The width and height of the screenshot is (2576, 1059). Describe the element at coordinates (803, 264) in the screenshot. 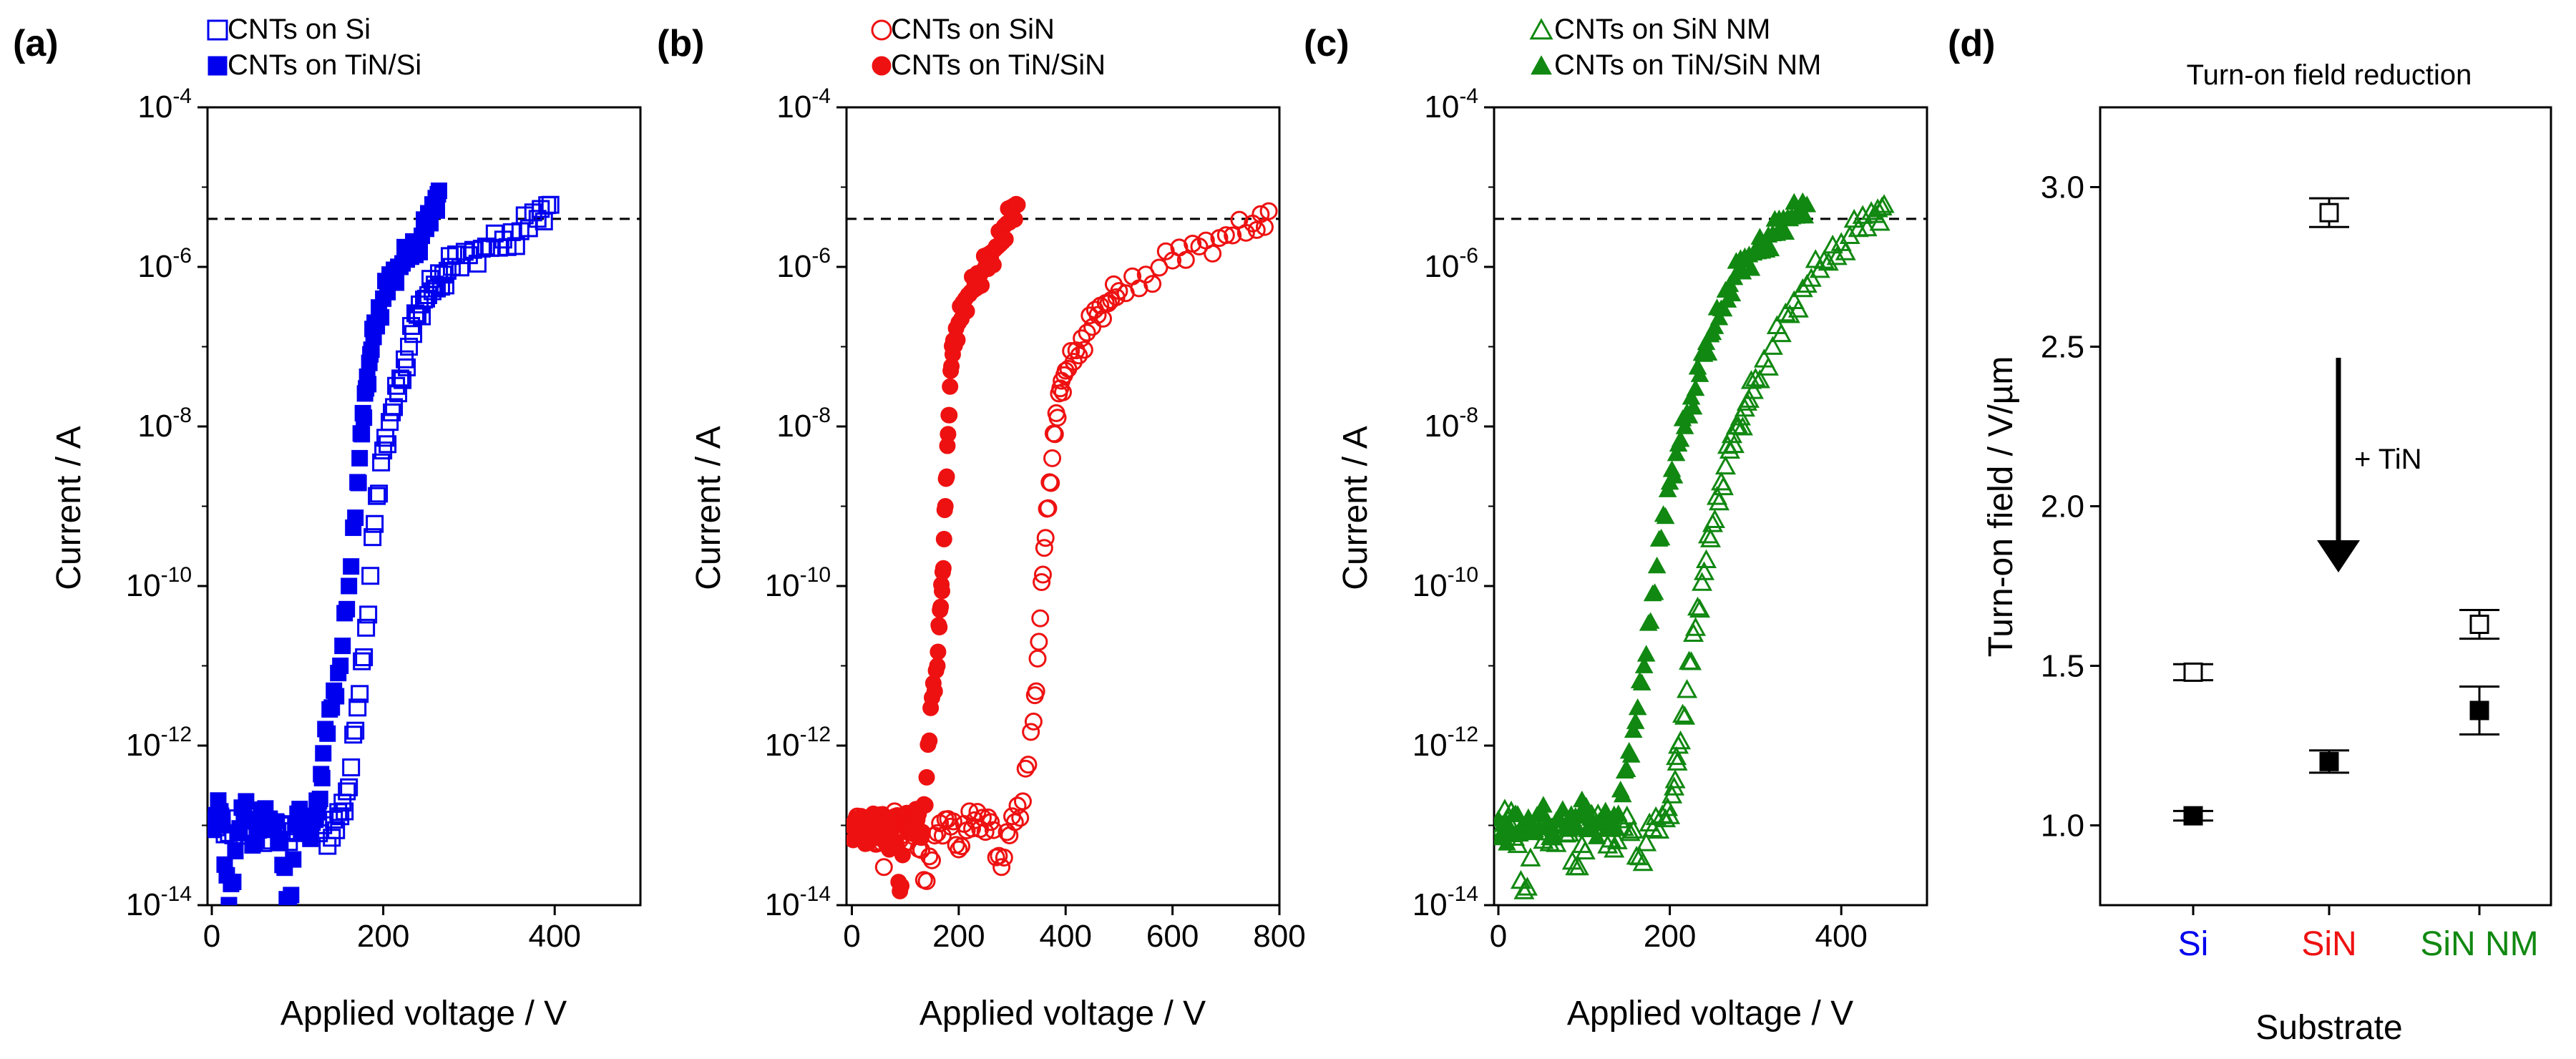

I see `y-tick-label: 10⁻⁶` at that location.